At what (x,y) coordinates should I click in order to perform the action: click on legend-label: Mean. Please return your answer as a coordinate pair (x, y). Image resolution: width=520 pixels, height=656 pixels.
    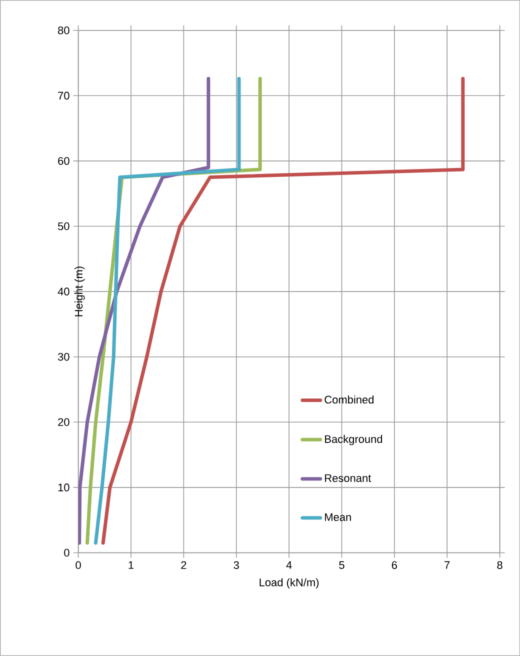
    Looking at the image, I should click on (337, 517).